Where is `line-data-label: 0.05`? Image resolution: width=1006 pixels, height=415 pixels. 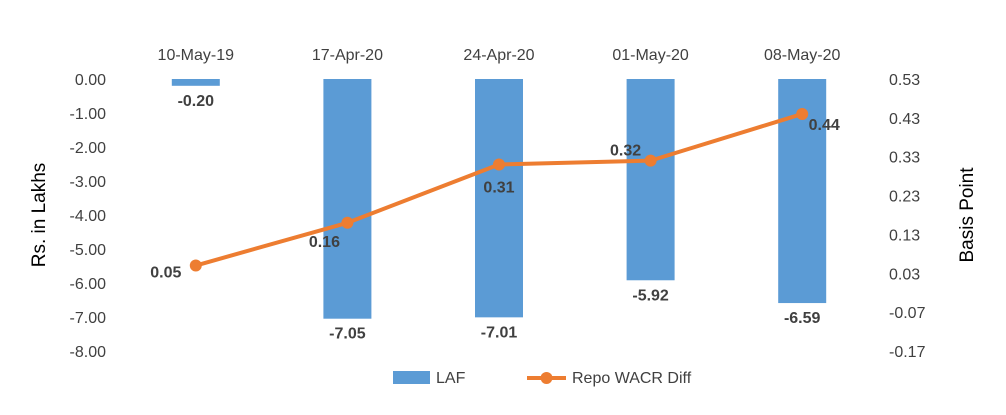 line-data-label: 0.05 is located at coordinates (165, 273).